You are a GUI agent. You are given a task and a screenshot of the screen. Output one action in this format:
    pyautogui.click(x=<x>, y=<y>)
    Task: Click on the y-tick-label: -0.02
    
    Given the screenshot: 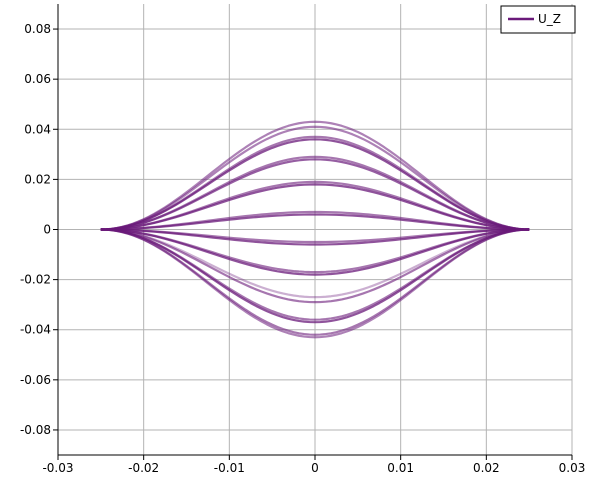 What is the action you would take?
    pyautogui.click(x=35, y=280)
    